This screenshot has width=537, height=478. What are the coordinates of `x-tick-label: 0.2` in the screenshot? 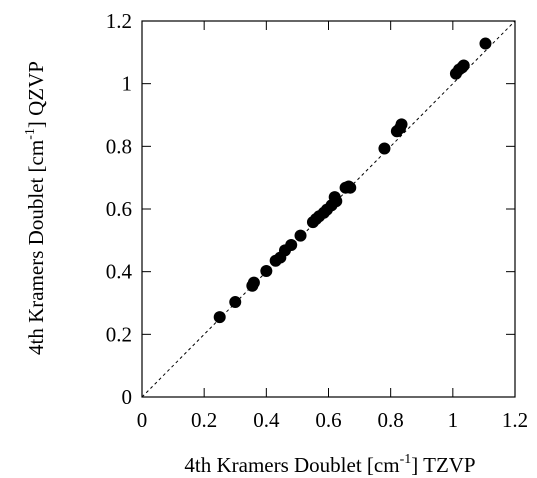 It's located at (204, 420).